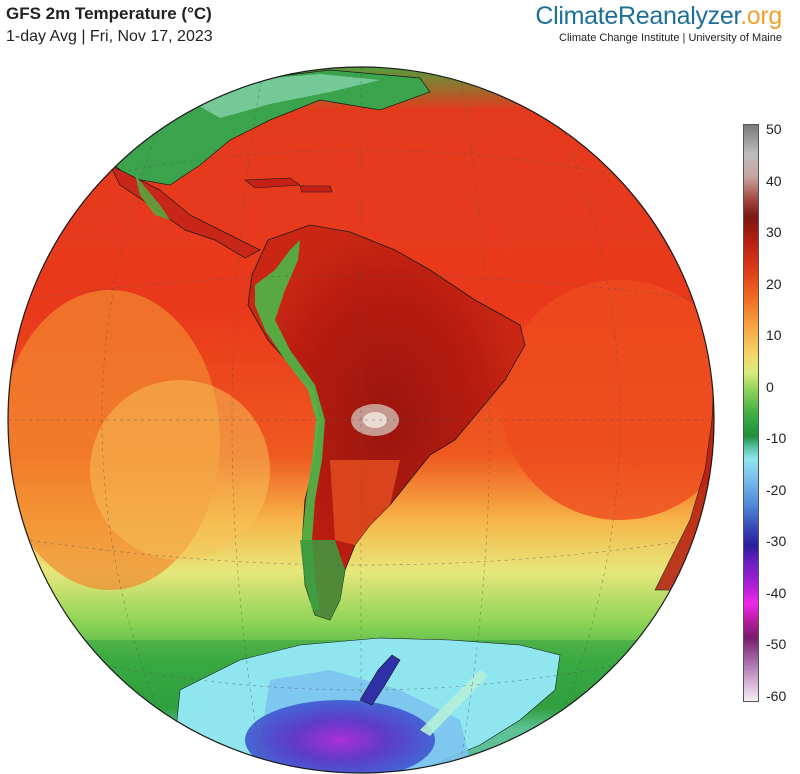 The height and width of the screenshot is (774, 800). What do you see at coordinates (761, 16) in the screenshot?
I see `brand-logo-part-org: .org` at bounding box center [761, 16].